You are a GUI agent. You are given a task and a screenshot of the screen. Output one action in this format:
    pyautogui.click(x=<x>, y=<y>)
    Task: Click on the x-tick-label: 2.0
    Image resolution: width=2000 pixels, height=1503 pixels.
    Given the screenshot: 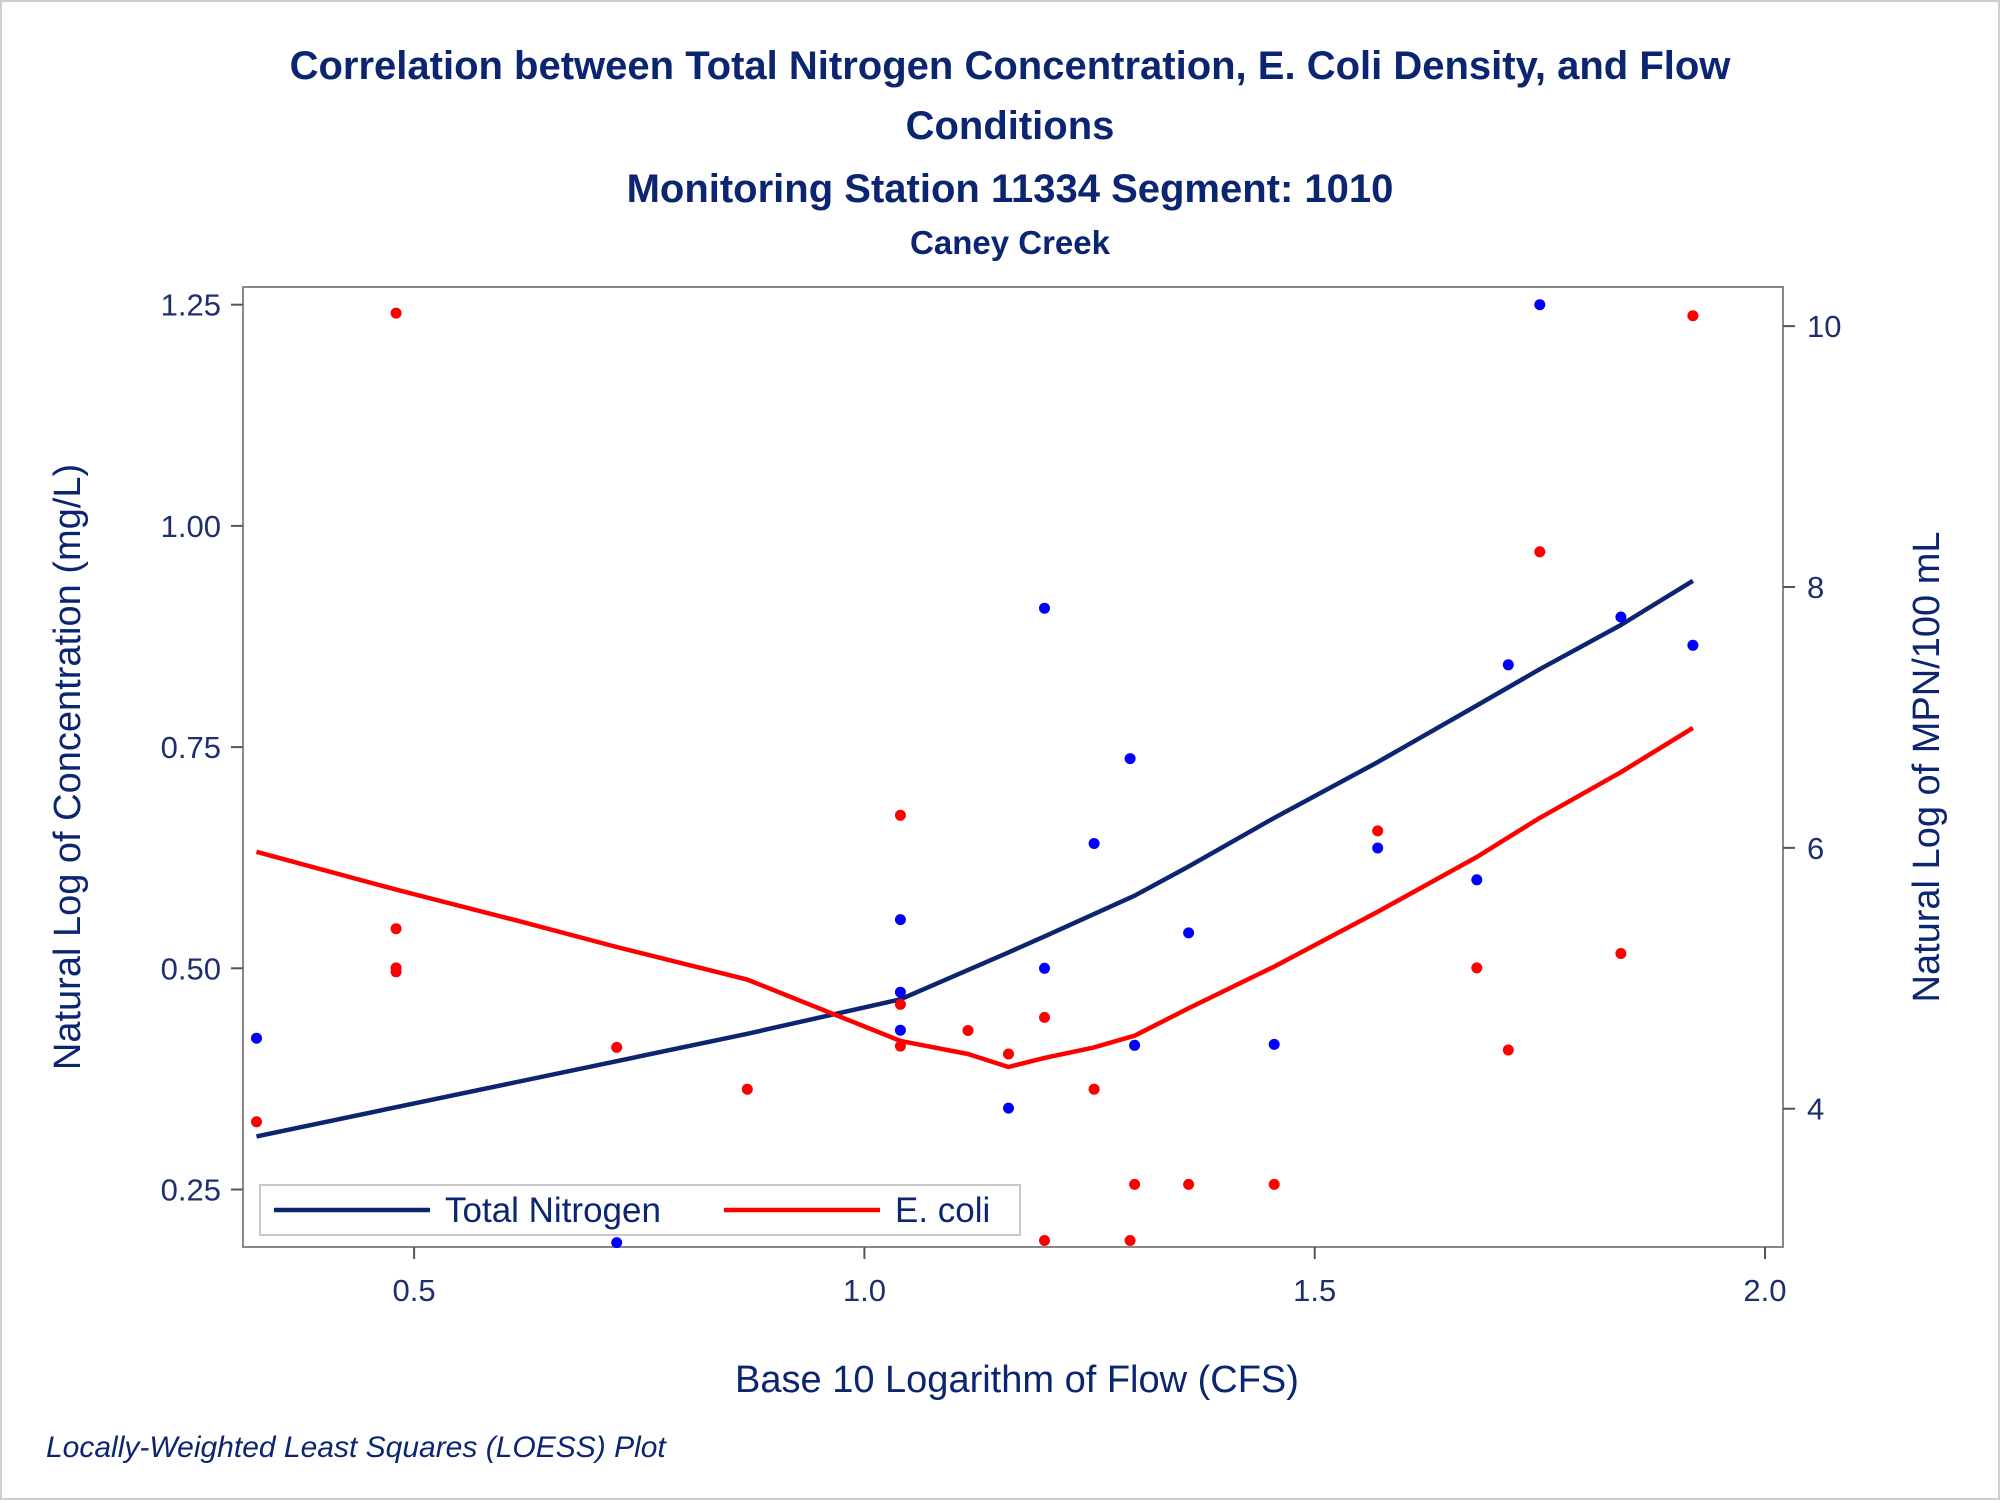 What is the action you would take?
    pyautogui.click(x=1764, y=1290)
    